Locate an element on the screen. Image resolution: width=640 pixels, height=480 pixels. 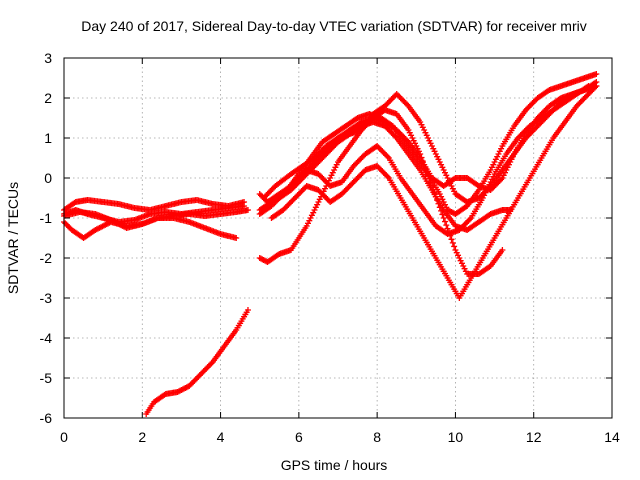
y-tick-label: -2 is located at coordinates (46, 258).